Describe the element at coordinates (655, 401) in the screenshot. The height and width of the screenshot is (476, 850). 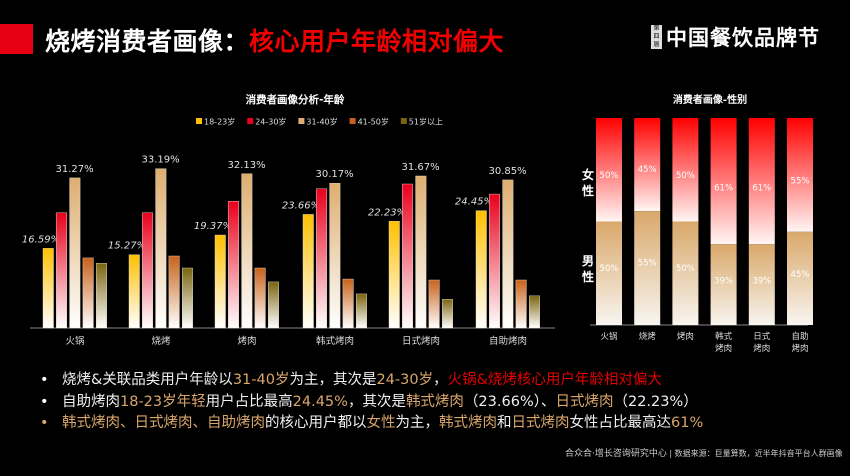
I see `finding-text: （22.23%）` at that location.